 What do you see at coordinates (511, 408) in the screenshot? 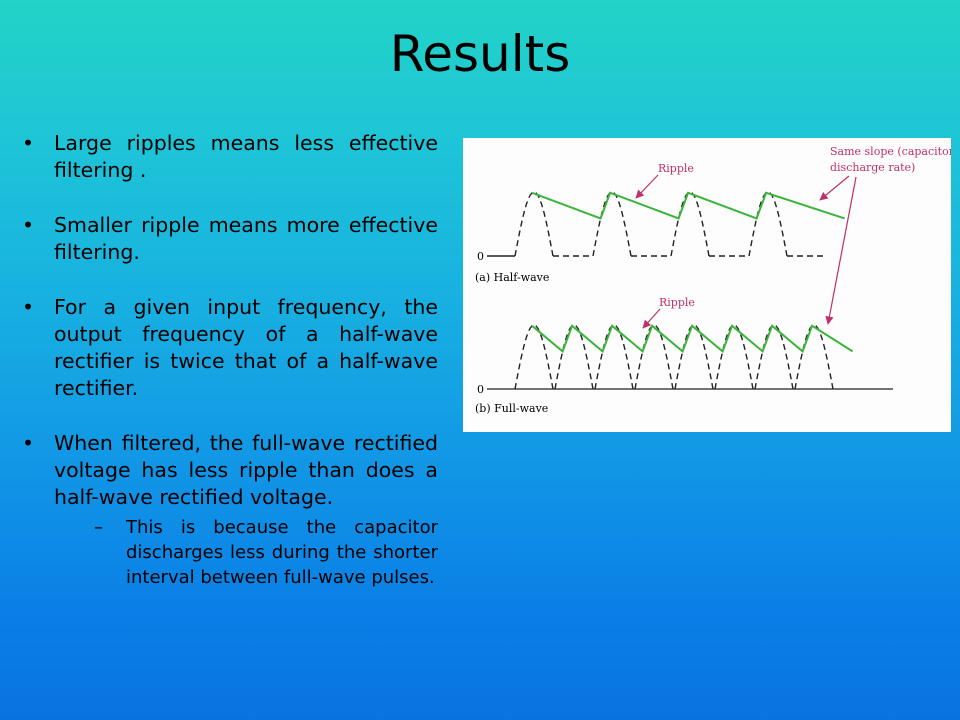
I see `caption-full-wave: (b) Full-wave` at bounding box center [511, 408].